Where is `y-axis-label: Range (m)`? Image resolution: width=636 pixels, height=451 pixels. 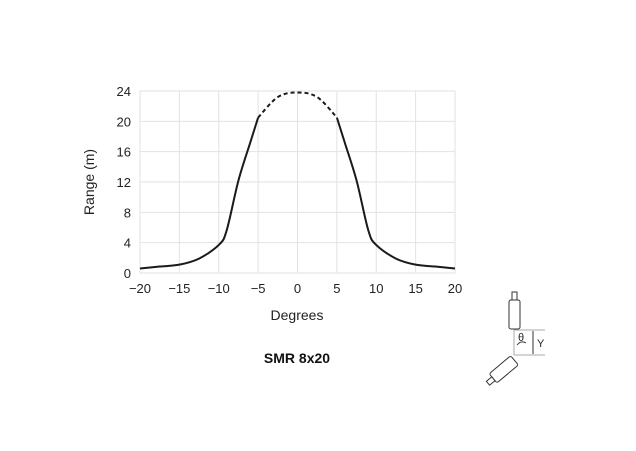
y-axis-label: Range (m) is located at coordinates (89, 182).